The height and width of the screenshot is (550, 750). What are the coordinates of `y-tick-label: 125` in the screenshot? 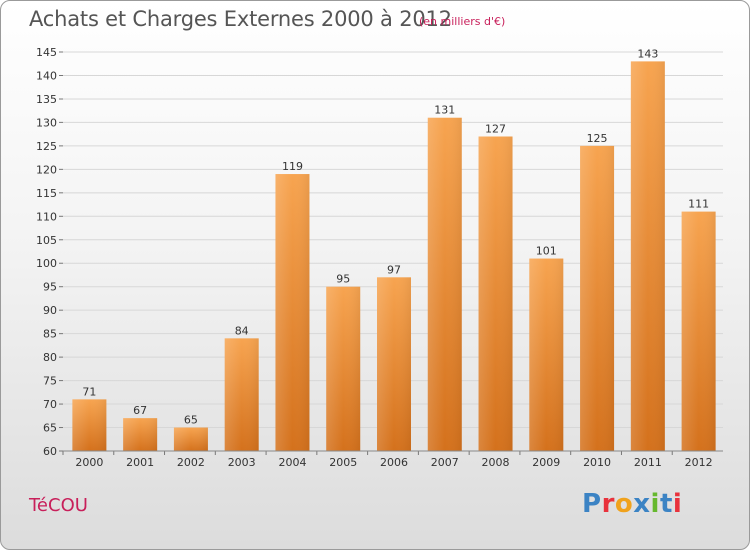 It's located at (46, 146).